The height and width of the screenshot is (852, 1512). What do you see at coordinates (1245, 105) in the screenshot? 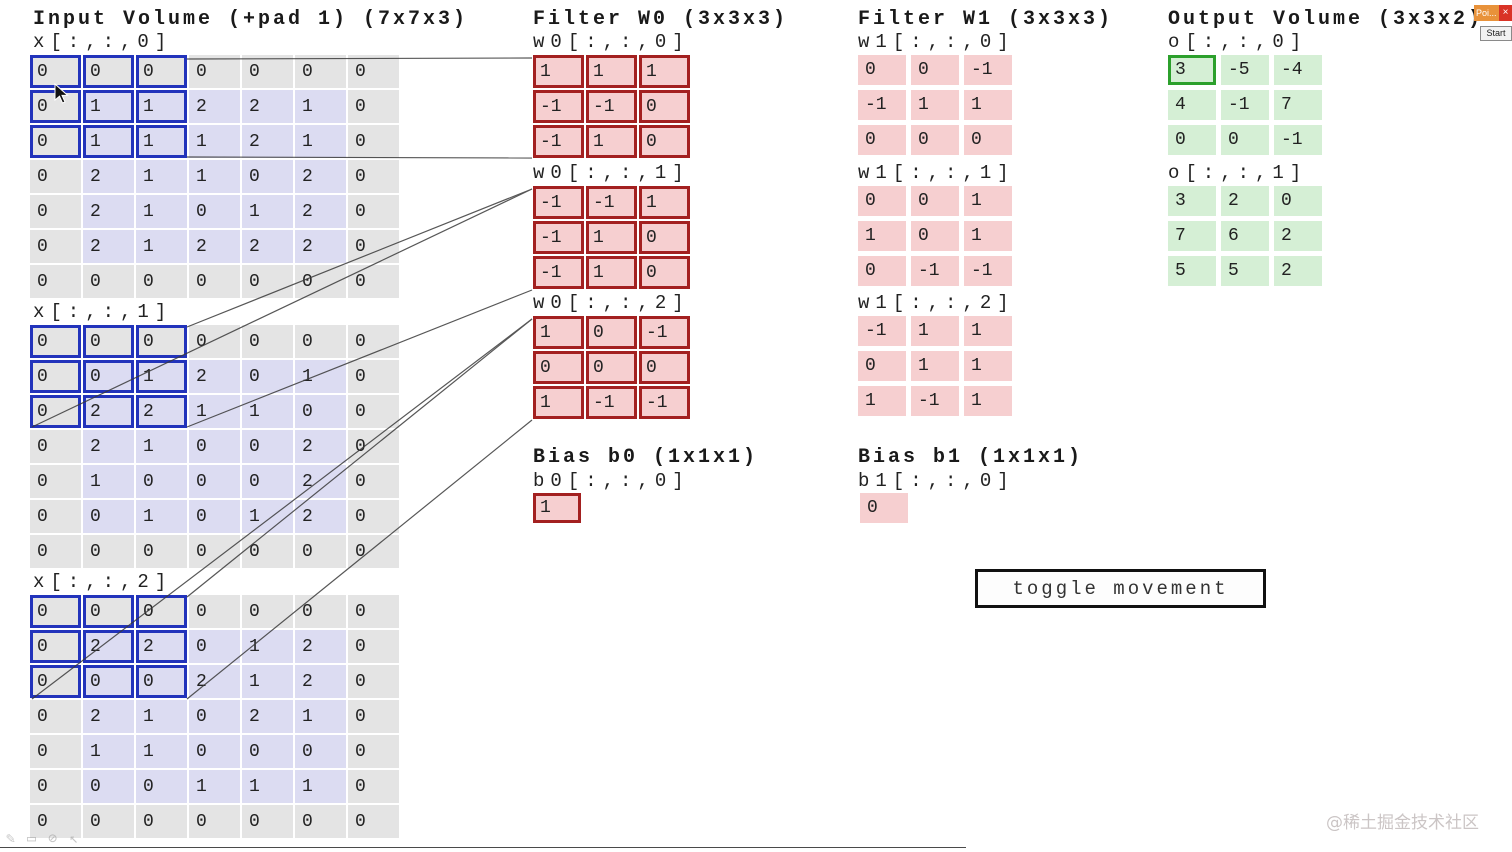
I see `matrix-o0: 3 -5 -4 4 -1 7 0 0 -1` at bounding box center [1245, 105].